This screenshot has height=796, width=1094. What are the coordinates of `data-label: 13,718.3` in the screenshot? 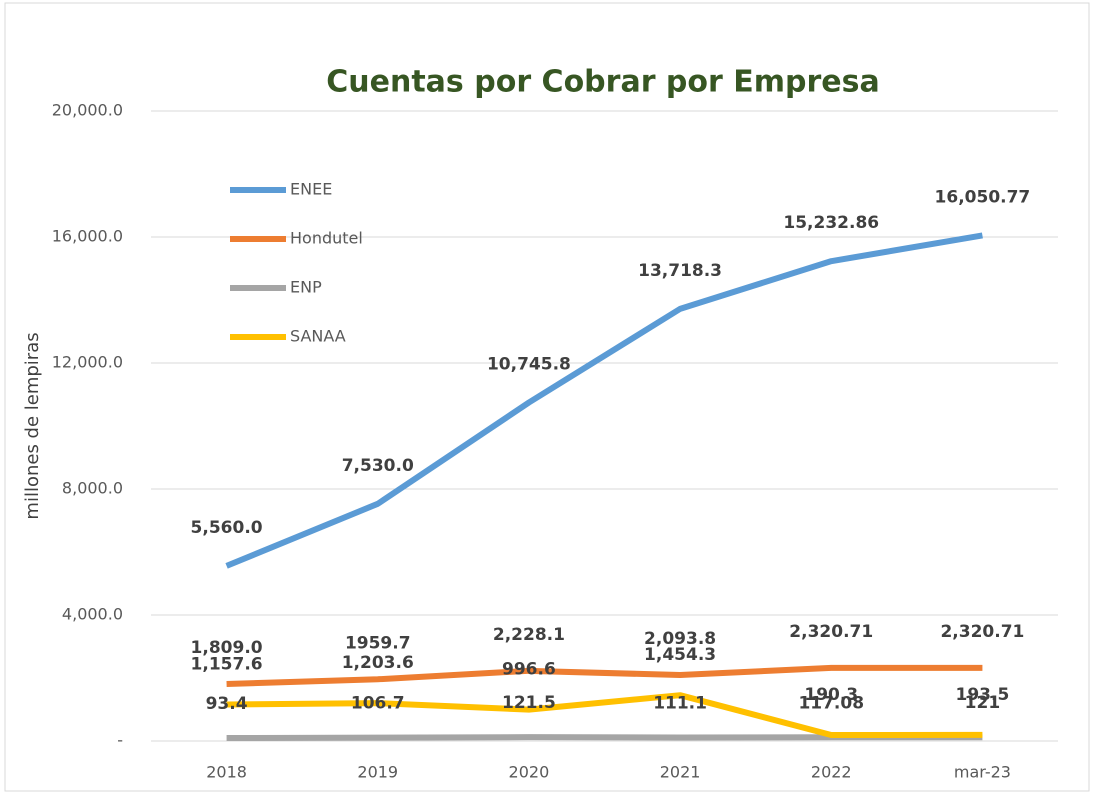 It's located at (680, 271).